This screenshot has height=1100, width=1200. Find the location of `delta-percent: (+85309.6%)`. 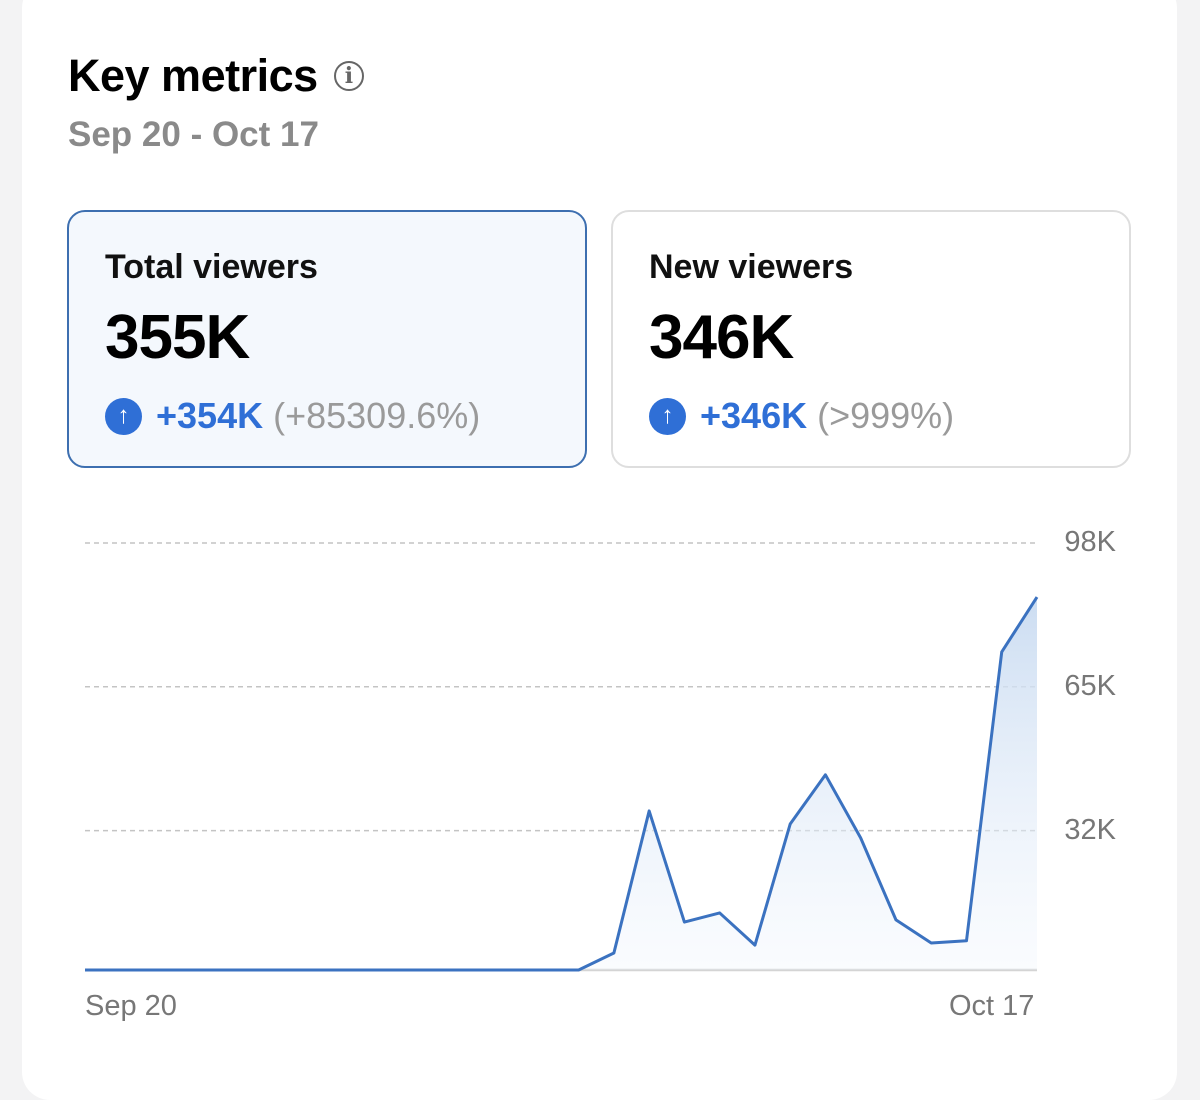

delta-percent: (+85309.6%) is located at coordinates (377, 415).